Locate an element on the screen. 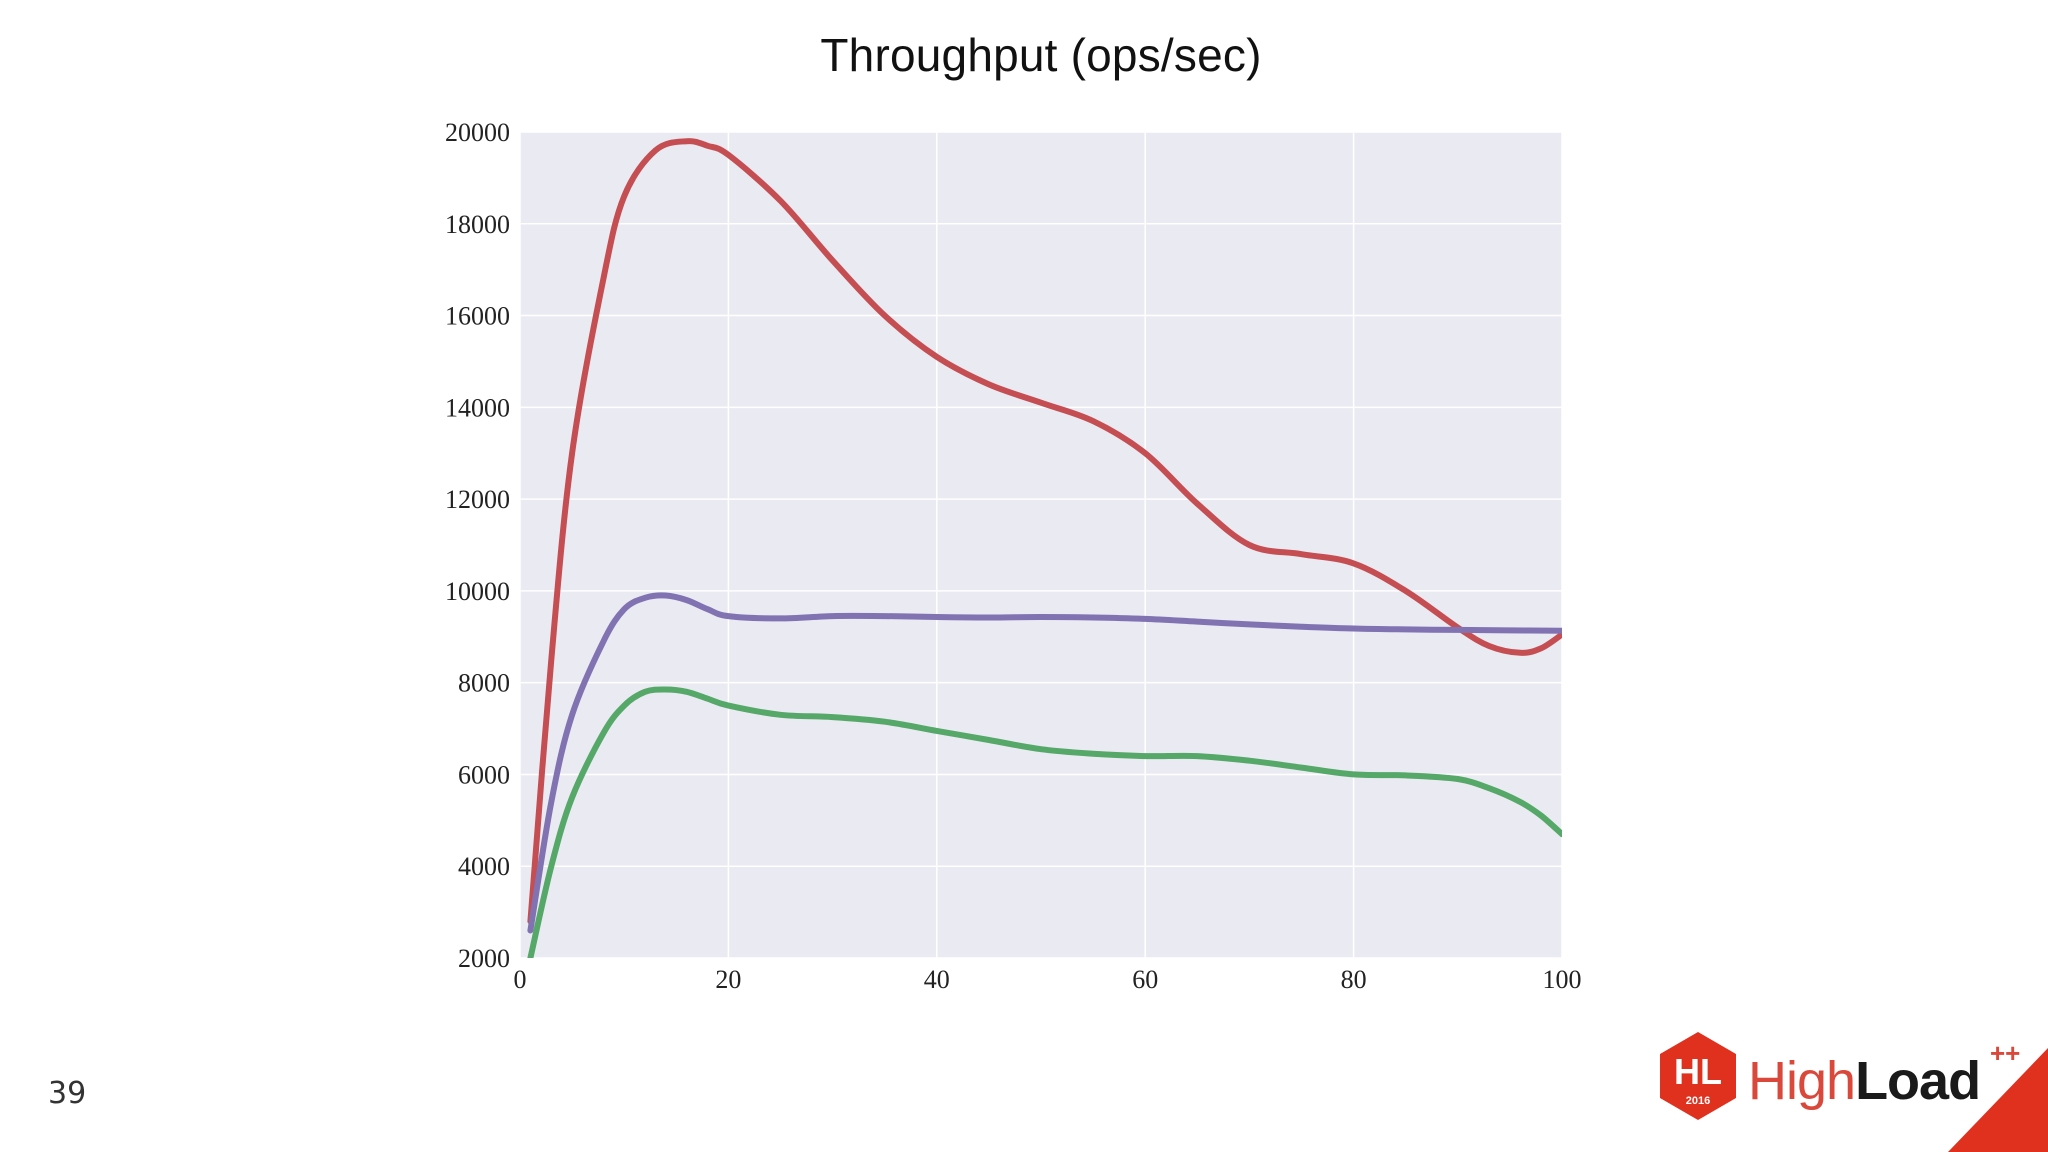  y-tick-label: 18000 is located at coordinates (477, 224).